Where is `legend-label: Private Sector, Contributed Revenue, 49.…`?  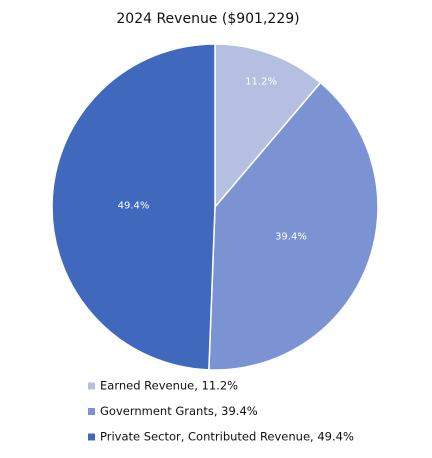 legend-label: Private Sector, Contributed Revenue, 49.… is located at coordinates (227, 437).